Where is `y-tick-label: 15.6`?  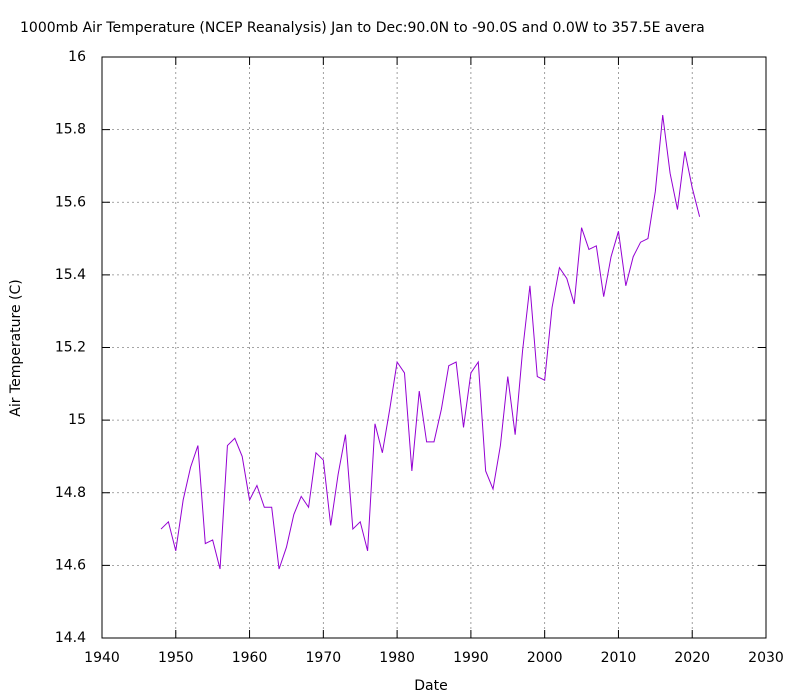 y-tick-label: 15.6 is located at coordinates (70, 202).